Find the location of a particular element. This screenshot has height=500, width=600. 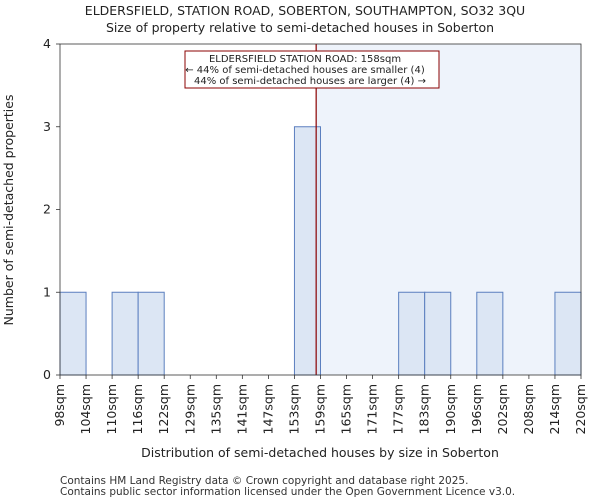

x-tick-label: 159sqm is located at coordinates (320, 409).